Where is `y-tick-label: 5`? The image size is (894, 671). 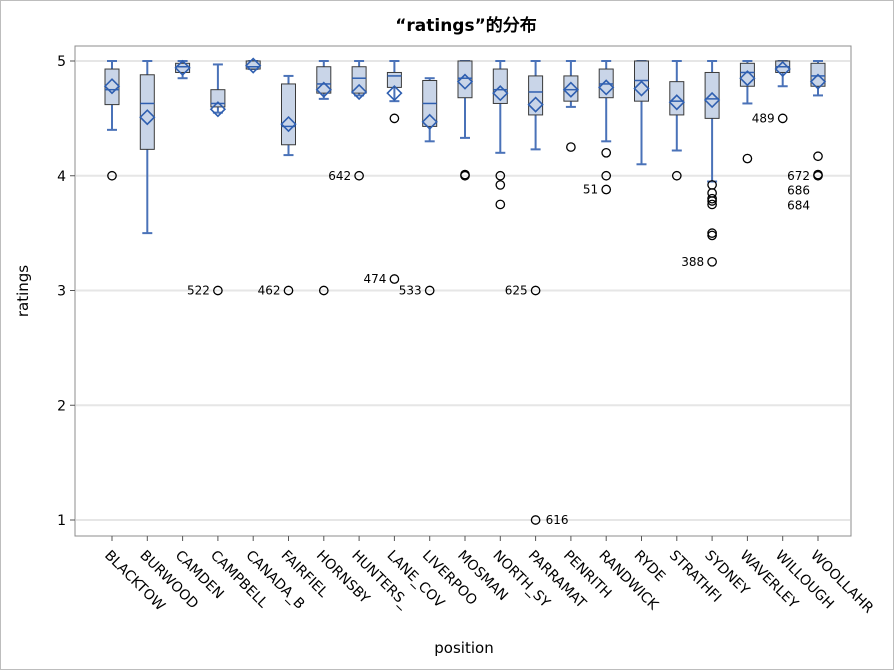
y-tick-label: 5 is located at coordinates (61, 62).